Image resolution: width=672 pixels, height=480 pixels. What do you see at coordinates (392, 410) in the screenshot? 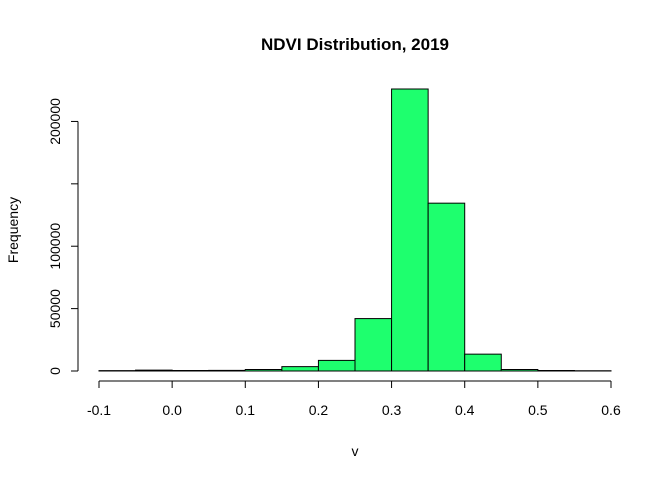
I see `x-tick-label: 0.3` at bounding box center [392, 410].